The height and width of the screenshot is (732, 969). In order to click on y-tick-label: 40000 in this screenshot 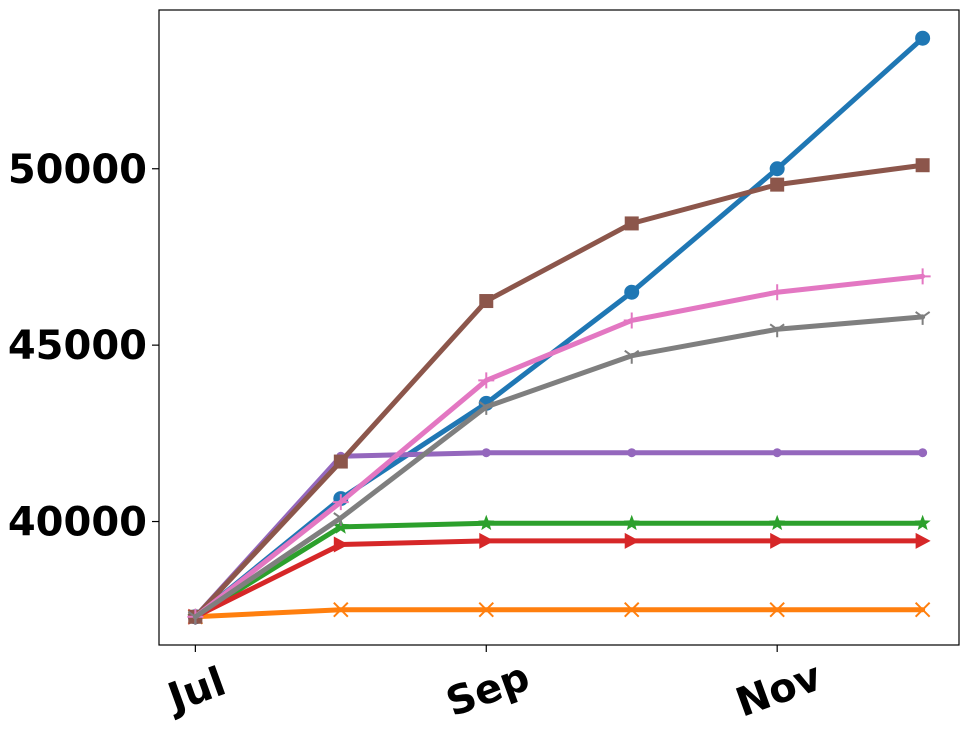, I will do `click(77, 523)`.